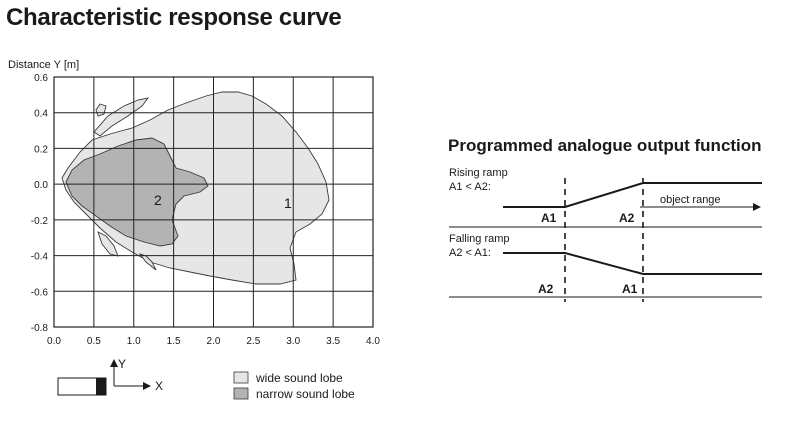  Describe the element at coordinates (470, 187) in the screenshot. I see `rising-ramp-condition: A1 < A2:` at that location.